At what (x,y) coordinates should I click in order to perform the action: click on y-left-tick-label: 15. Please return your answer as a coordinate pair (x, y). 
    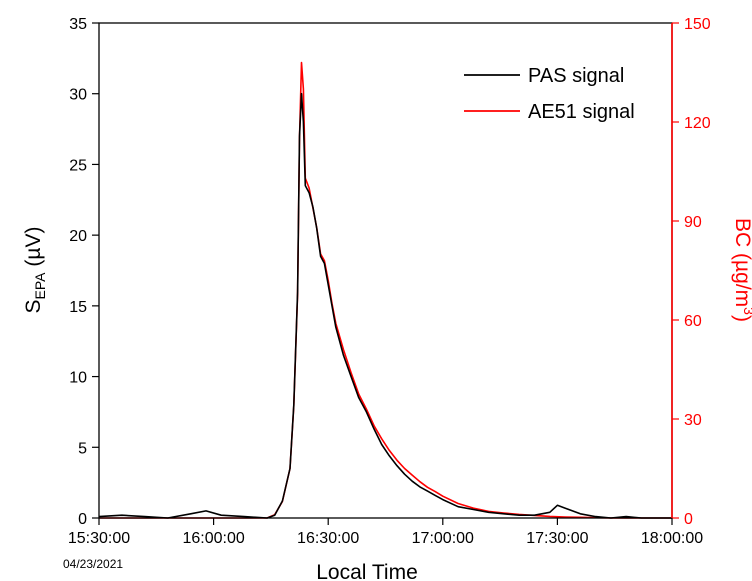
    Looking at the image, I should click on (78, 307).